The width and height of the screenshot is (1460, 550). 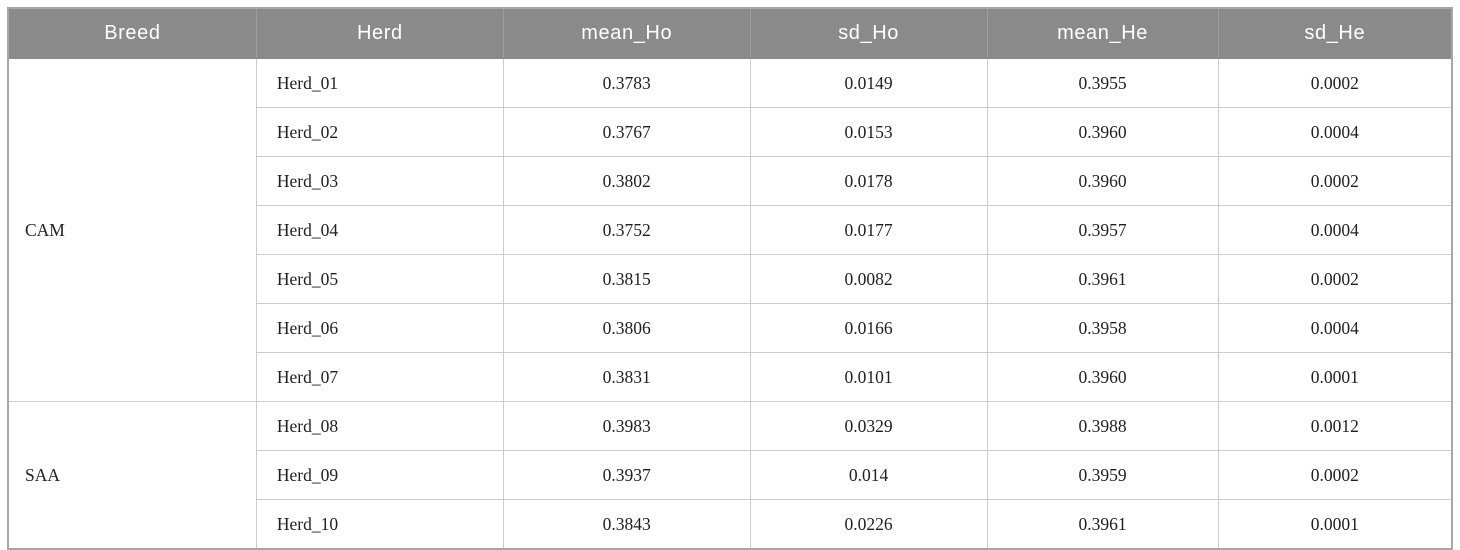 What do you see at coordinates (626, 475) in the screenshot?
I see `value-cell: 0.3937` at bounding box center [626, 475].